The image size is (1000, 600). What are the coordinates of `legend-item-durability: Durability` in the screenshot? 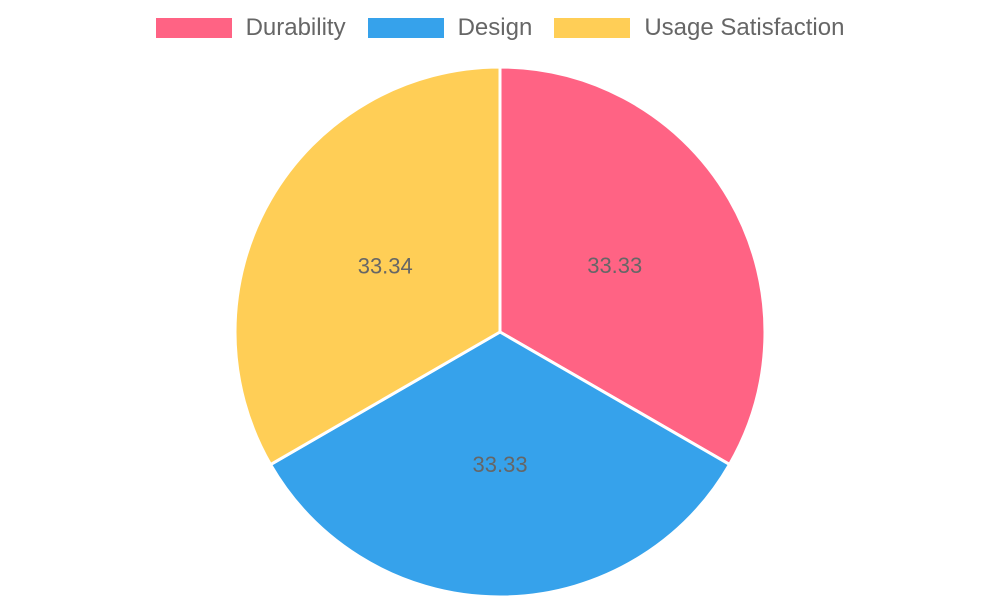 It's located at (250, 27).